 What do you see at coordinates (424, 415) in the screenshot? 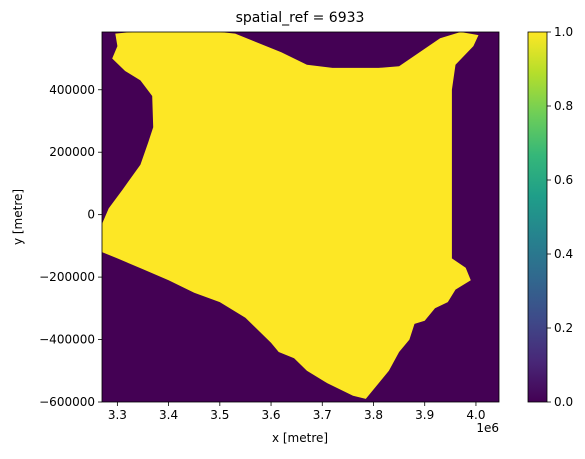
I see `x-tick-label: 3.9` at bounding box center [424, 415].